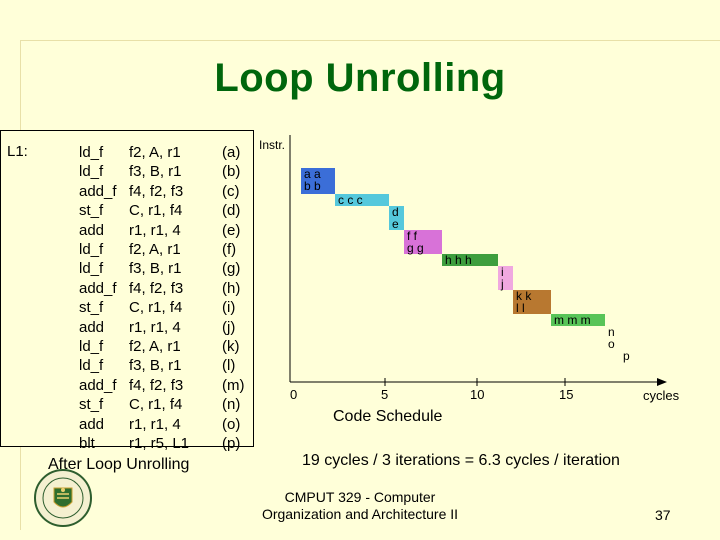  I want to click on code-tag: (f), so click(229, 249).